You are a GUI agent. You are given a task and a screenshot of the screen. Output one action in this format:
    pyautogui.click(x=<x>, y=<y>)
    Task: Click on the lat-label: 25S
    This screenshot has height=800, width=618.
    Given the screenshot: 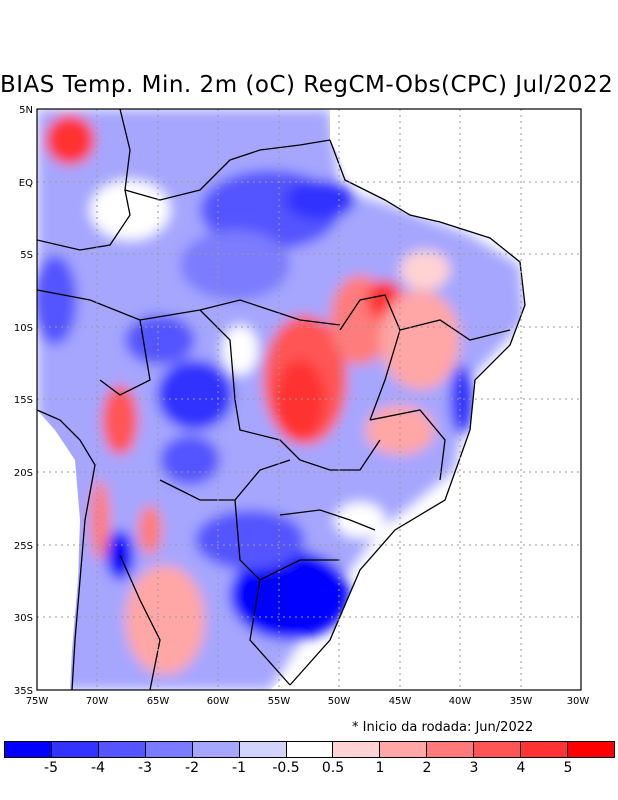 What is the action you would take?
    pyautogui.click(x=23, y=546)
    